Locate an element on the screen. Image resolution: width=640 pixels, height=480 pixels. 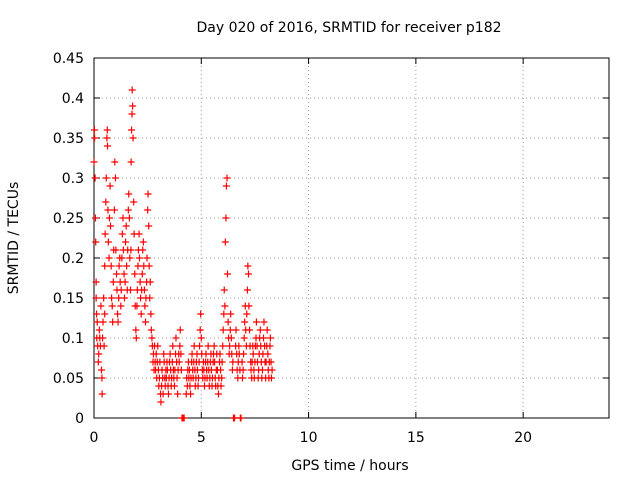
y-tick-label: 0.4 is located at coordinates (73, 99).